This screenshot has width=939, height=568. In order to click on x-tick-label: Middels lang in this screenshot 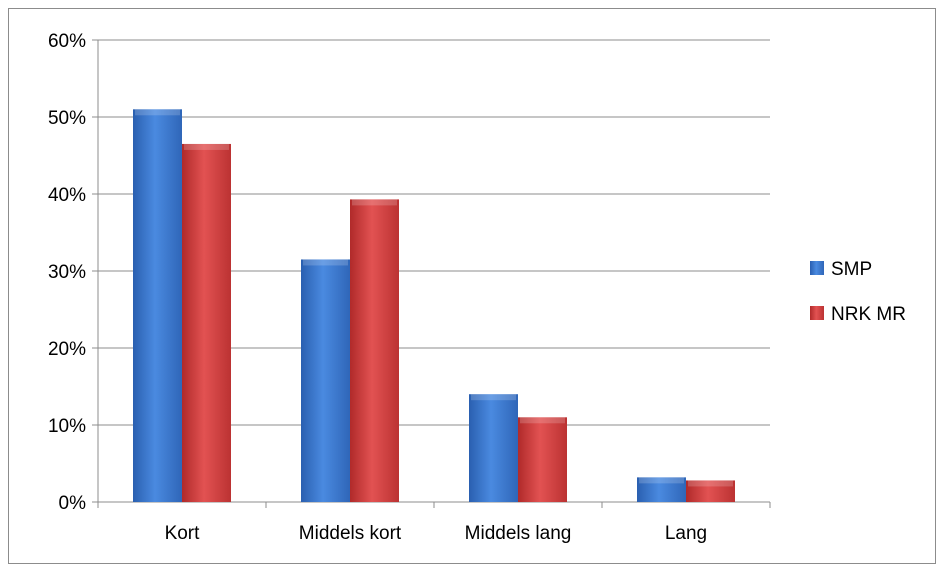, I will do `click(518, 533)`.